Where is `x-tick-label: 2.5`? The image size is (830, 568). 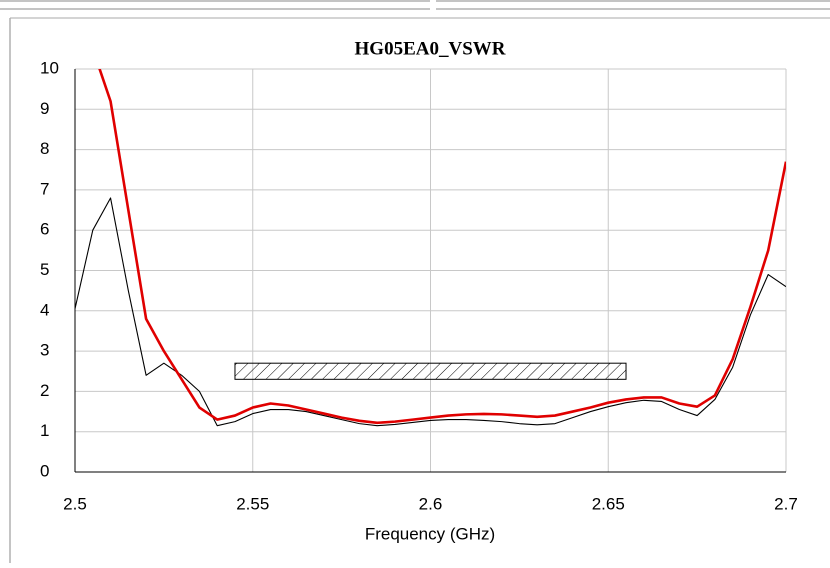
x-tick-label: 2.5 is located at coordinates (75, 503).